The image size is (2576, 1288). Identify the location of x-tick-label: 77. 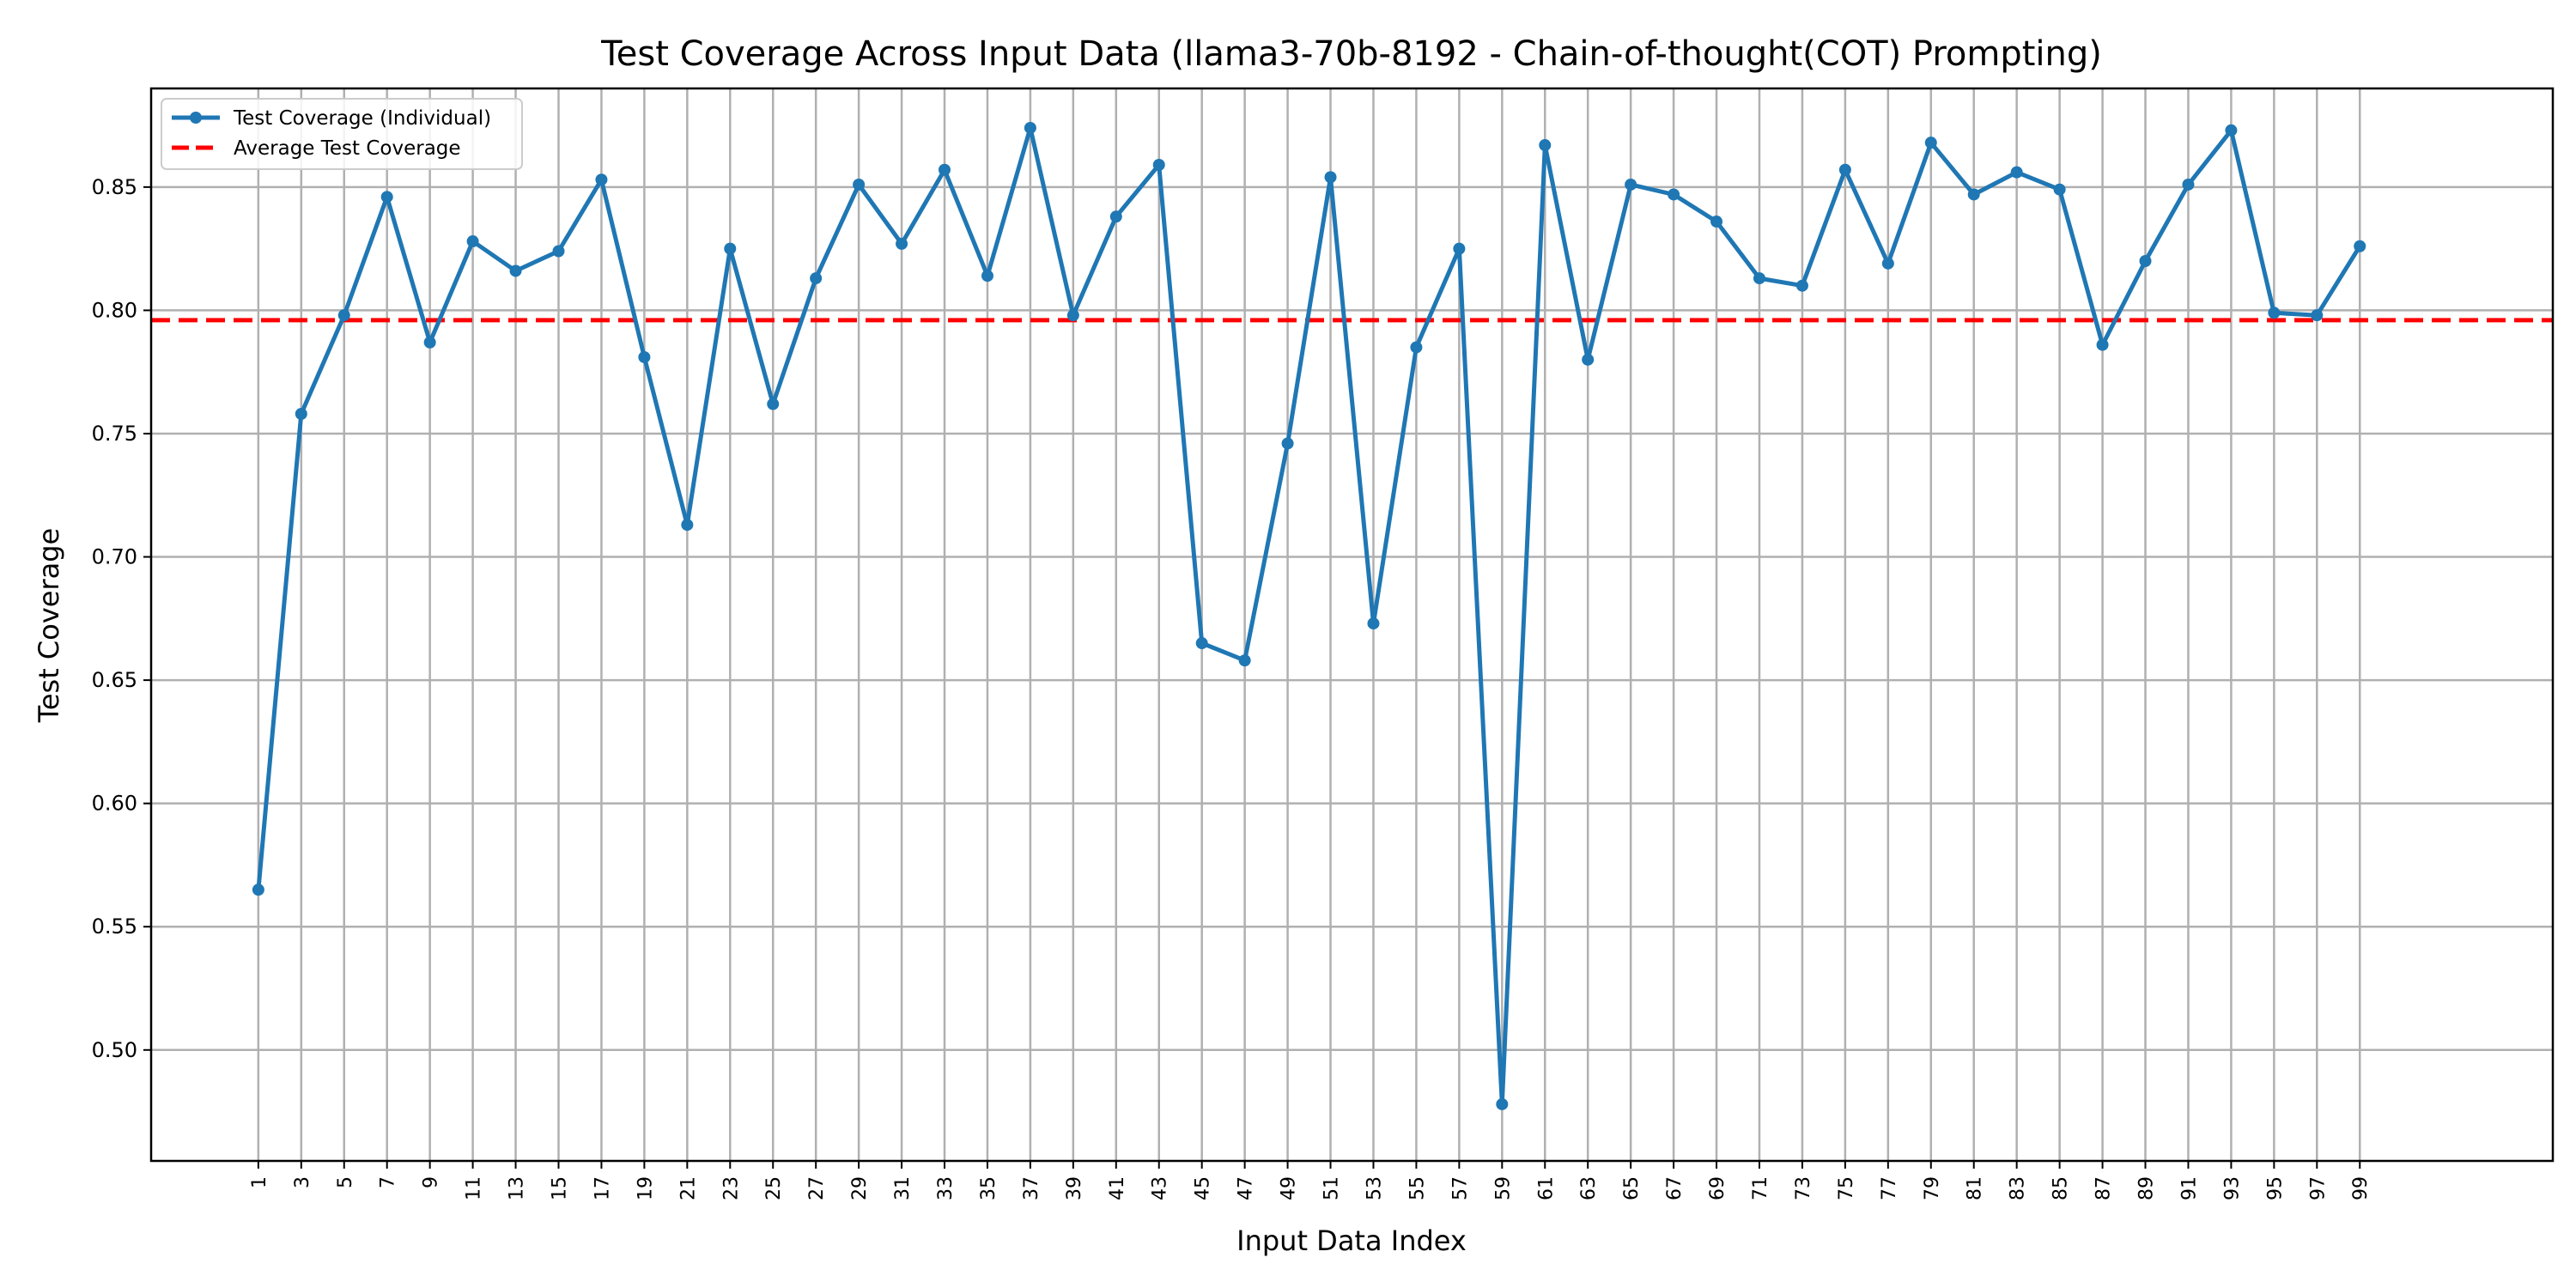
(1889, 1188).